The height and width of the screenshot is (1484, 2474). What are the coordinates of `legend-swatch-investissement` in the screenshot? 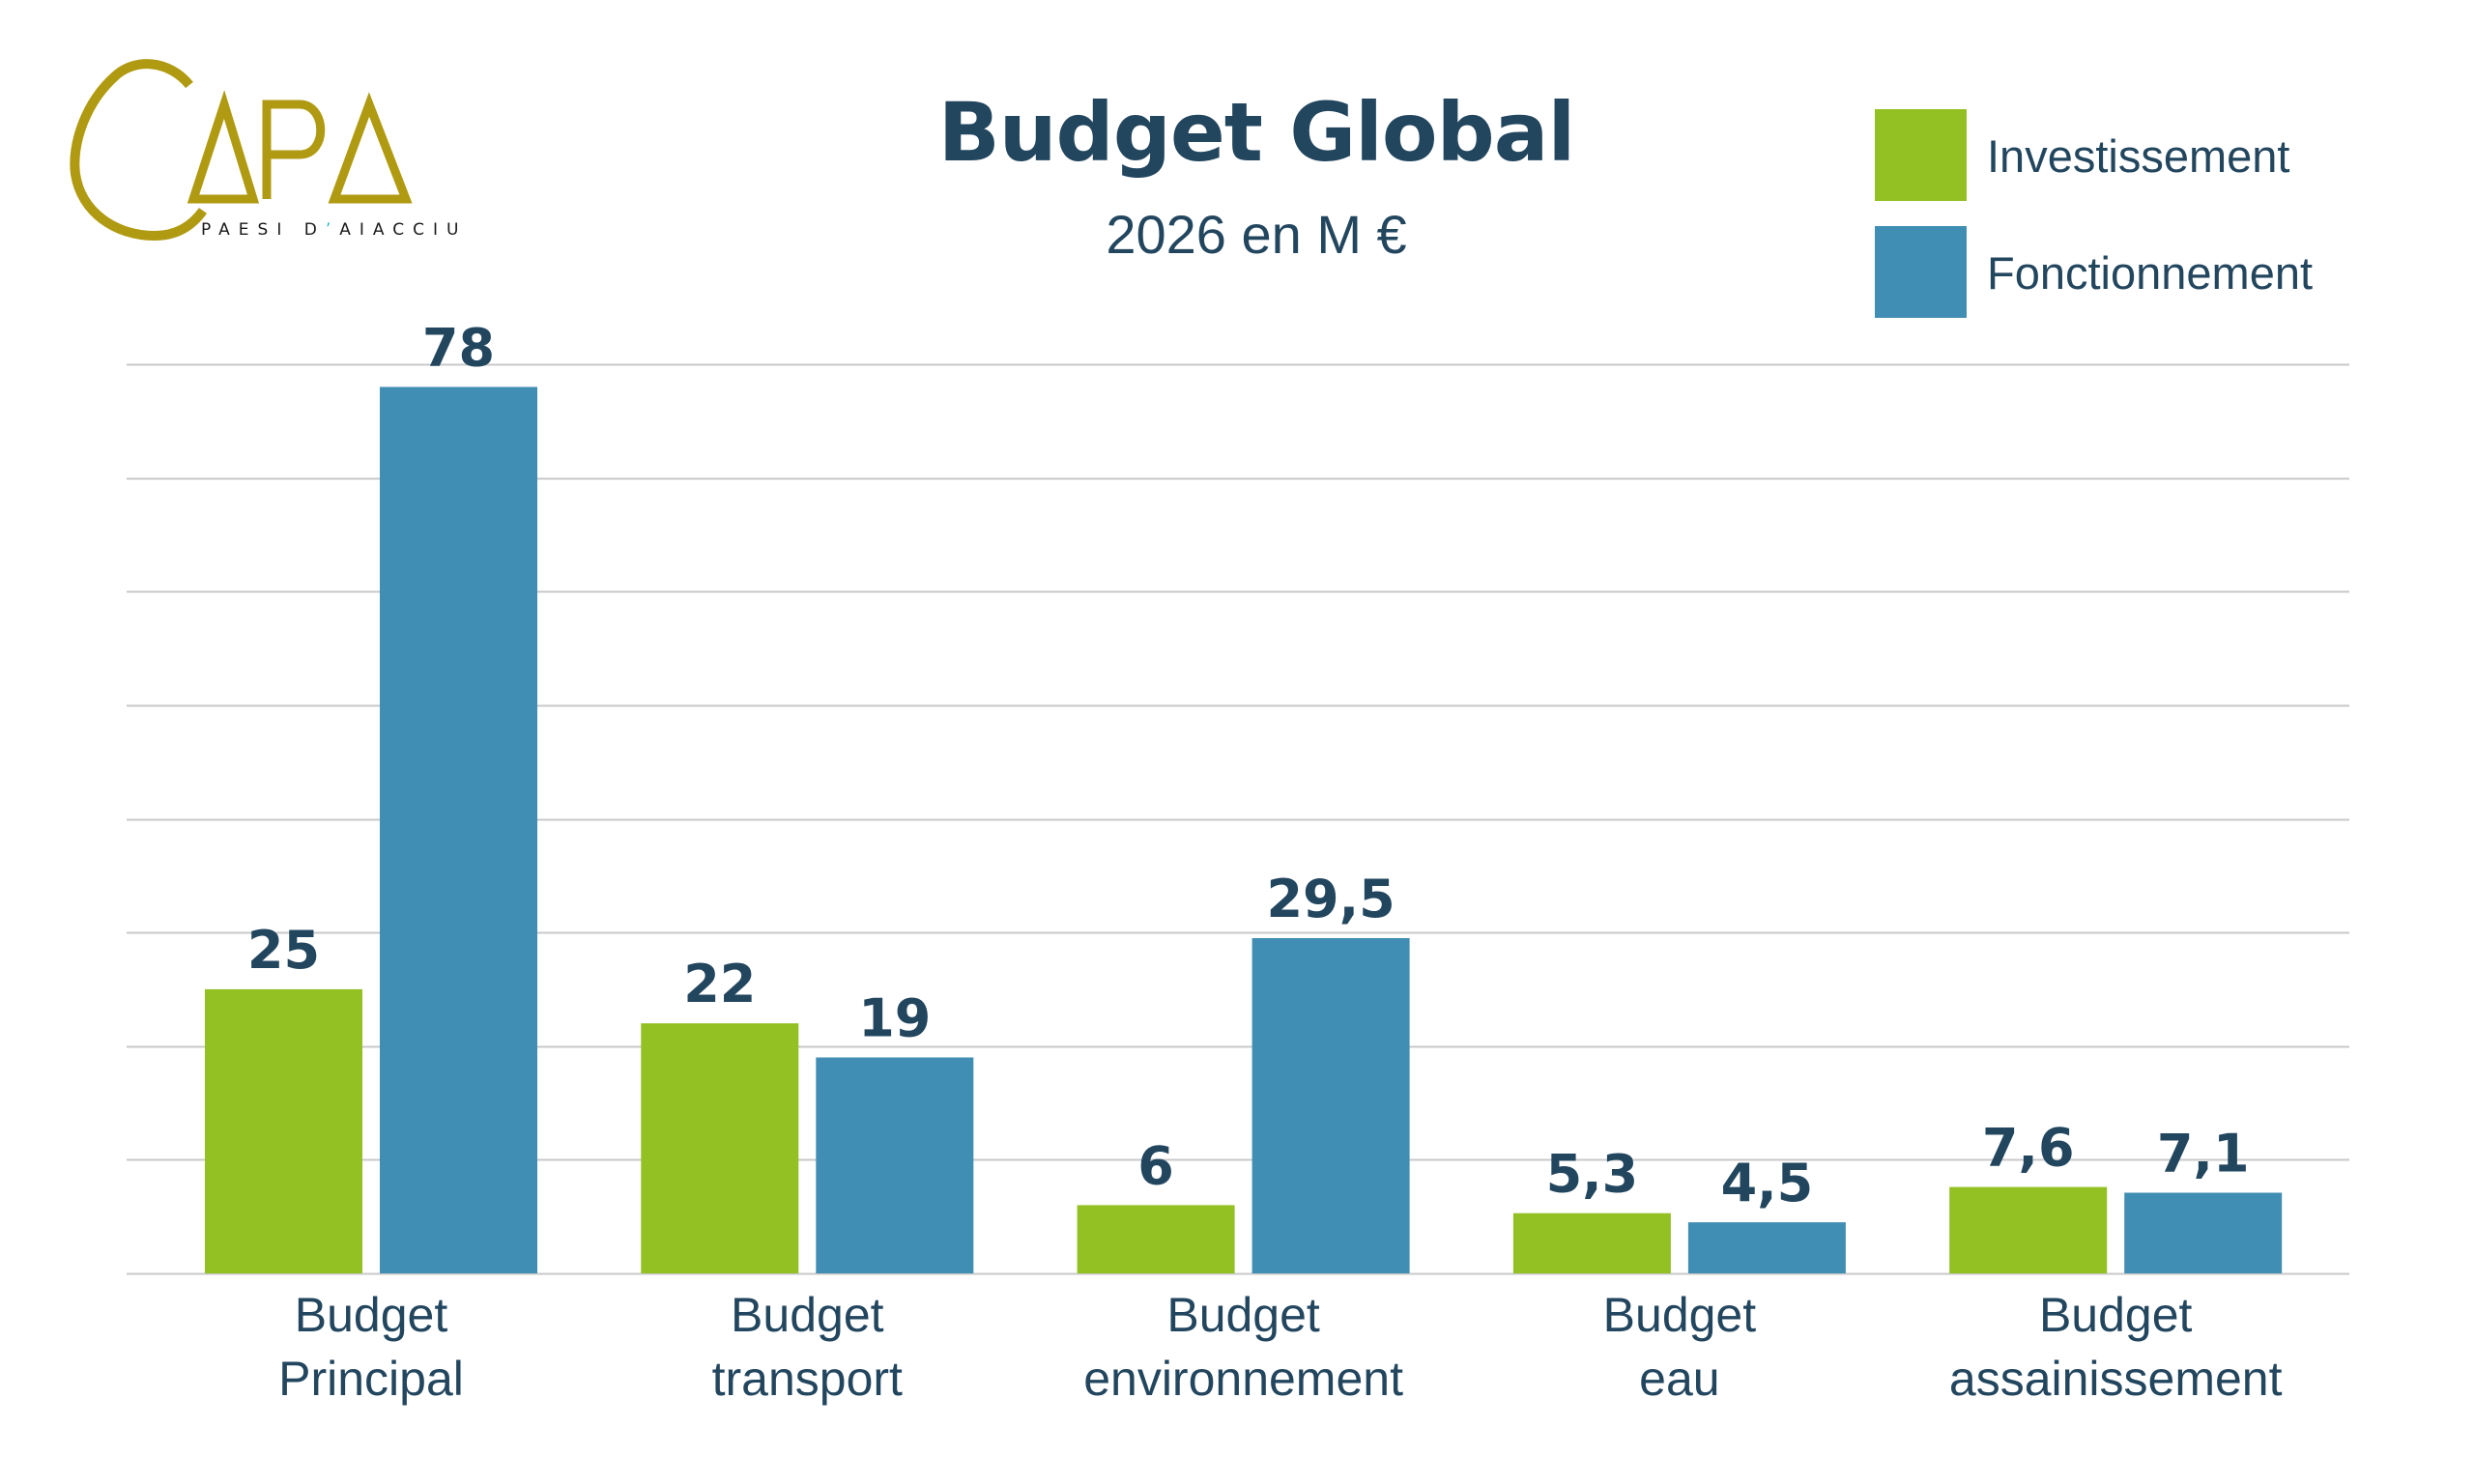 It's located at (1921, 155).